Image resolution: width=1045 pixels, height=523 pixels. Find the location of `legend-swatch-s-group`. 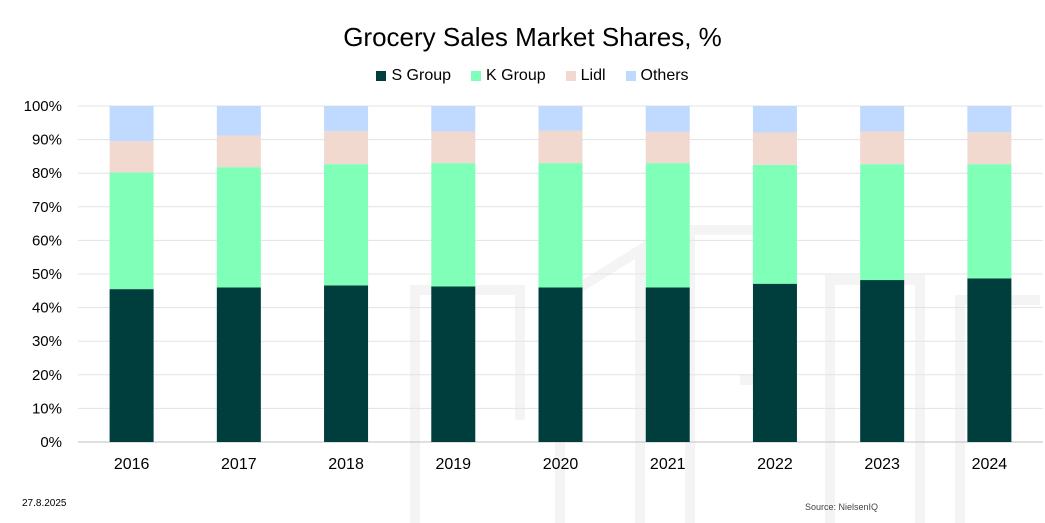

legend-swatch-s-group is located at coordinates (381, 76).